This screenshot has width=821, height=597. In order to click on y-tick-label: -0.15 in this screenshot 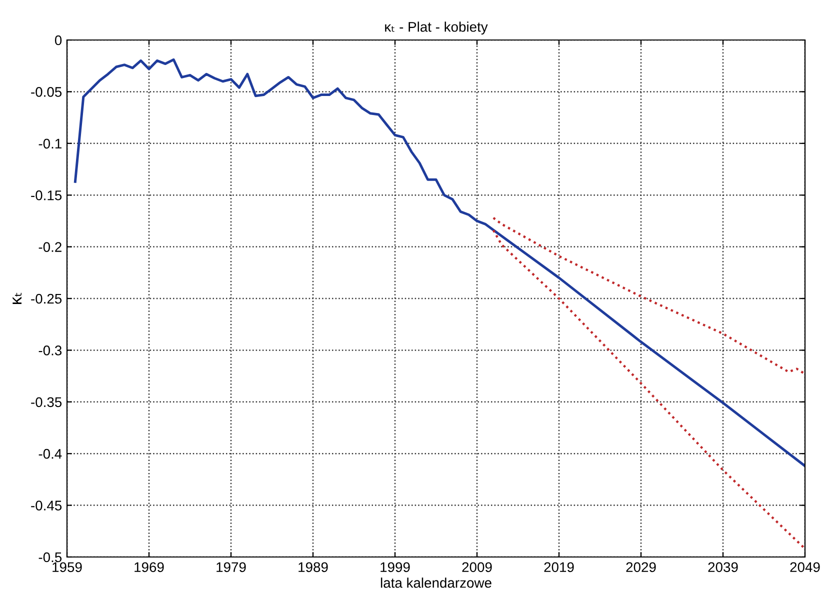, I will do `click(46, 195)`.